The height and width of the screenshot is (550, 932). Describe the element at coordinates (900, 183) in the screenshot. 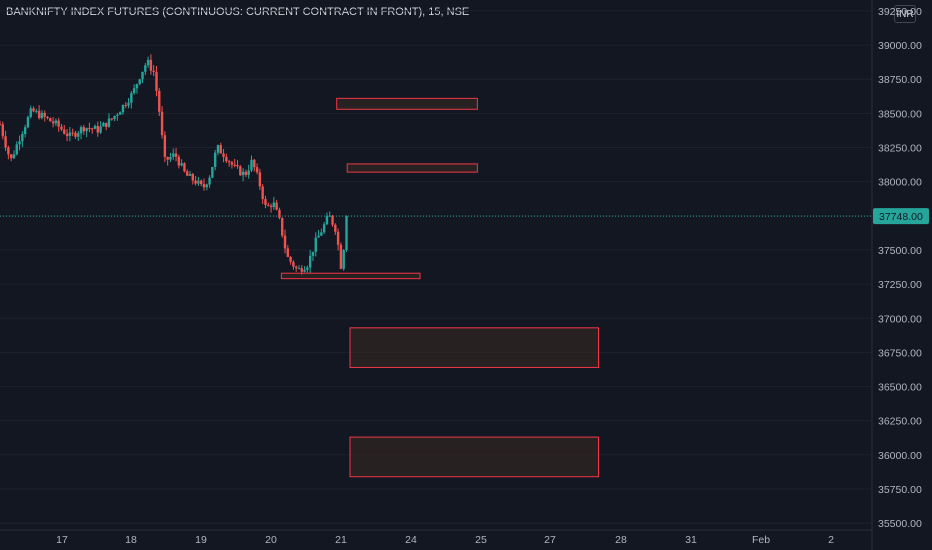

I see `price-tick-label: 38000.00` at that location.